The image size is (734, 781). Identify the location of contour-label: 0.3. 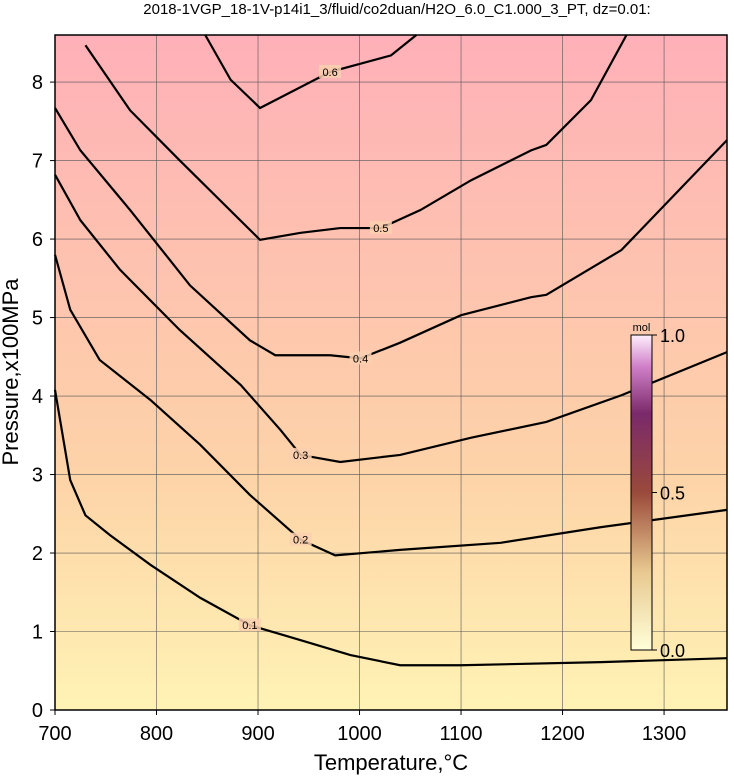
(300, 456).